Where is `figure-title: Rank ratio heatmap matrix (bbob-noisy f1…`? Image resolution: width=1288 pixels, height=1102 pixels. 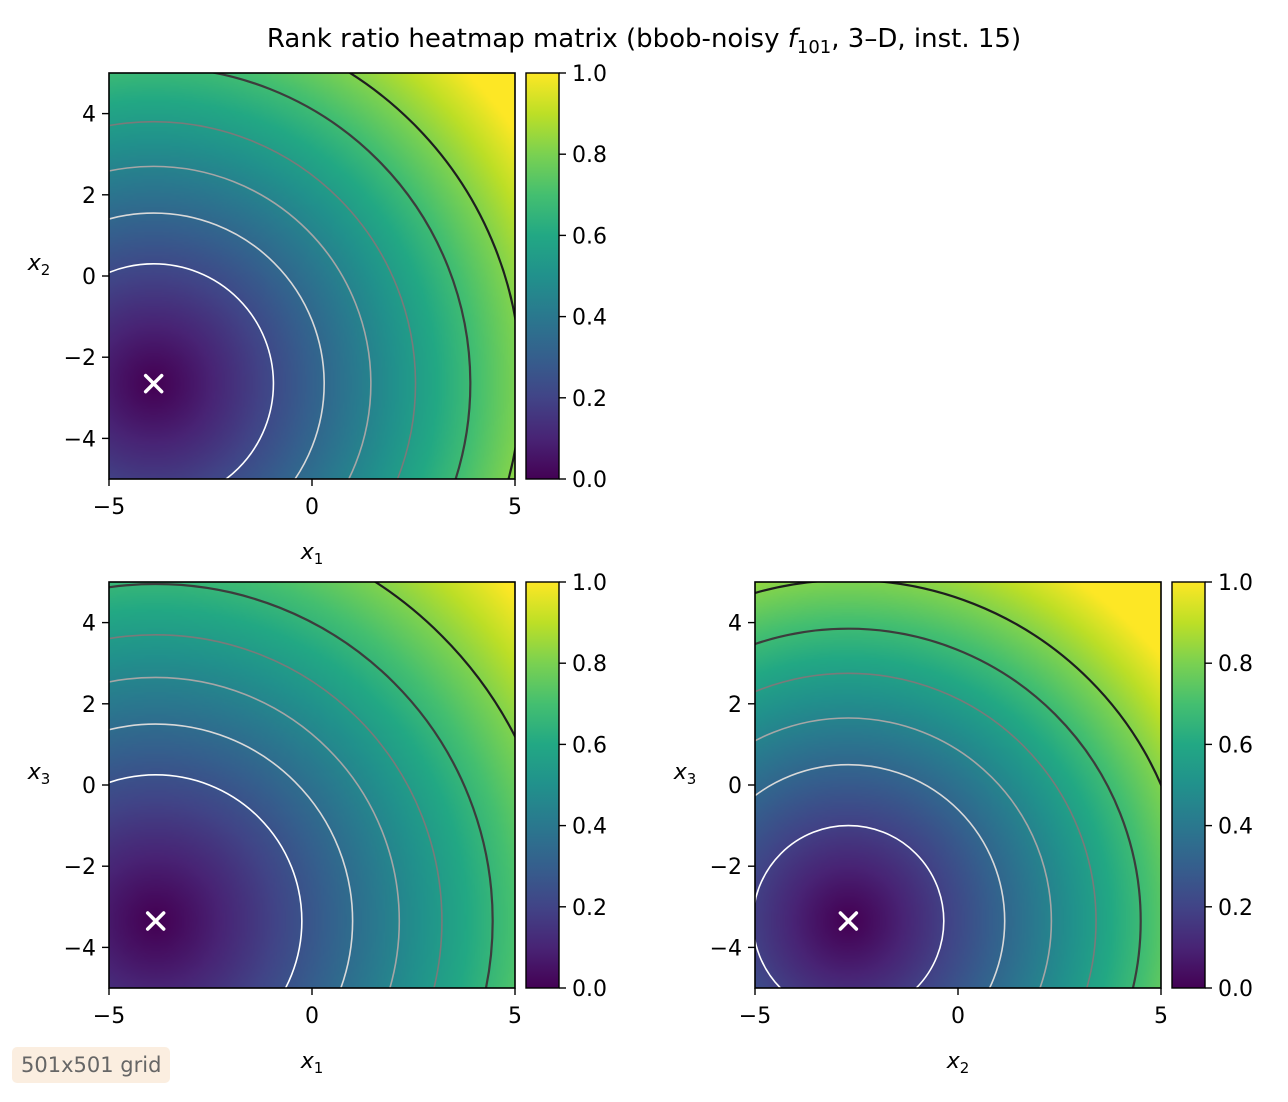
figure-title: Rank ratio heatmap matrix (bbob-noisy f1… is located at coordinates (644, 41).